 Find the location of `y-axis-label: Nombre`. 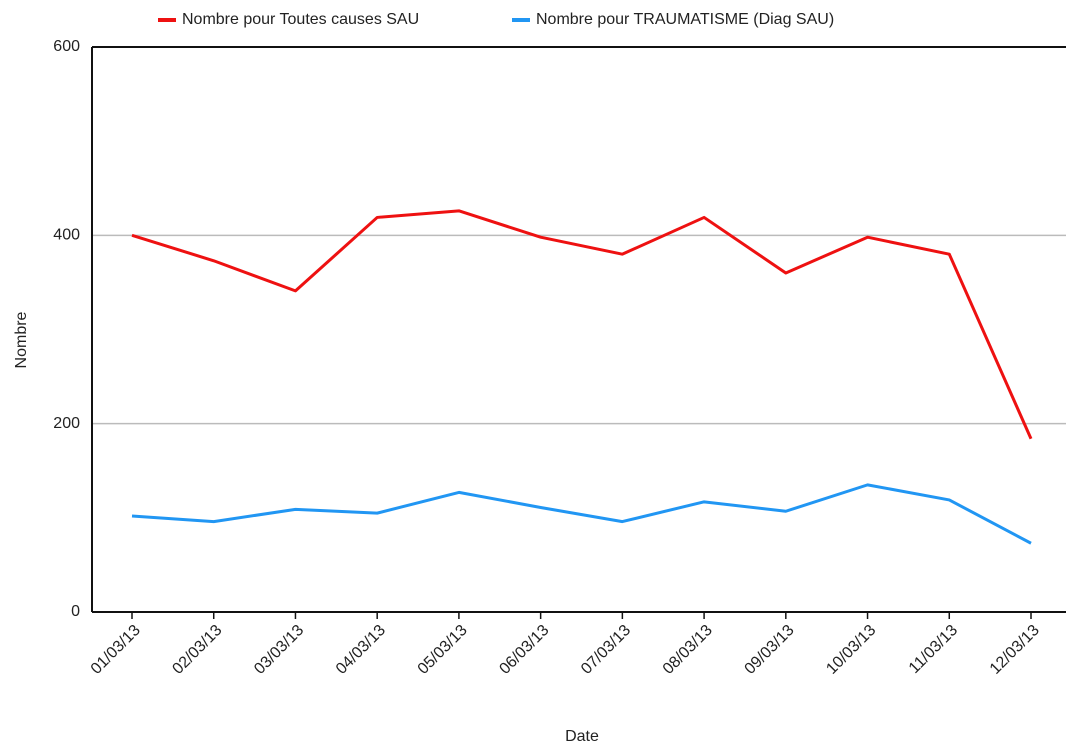

y-axis-label: Nombre is located at coordinates (21, 339).